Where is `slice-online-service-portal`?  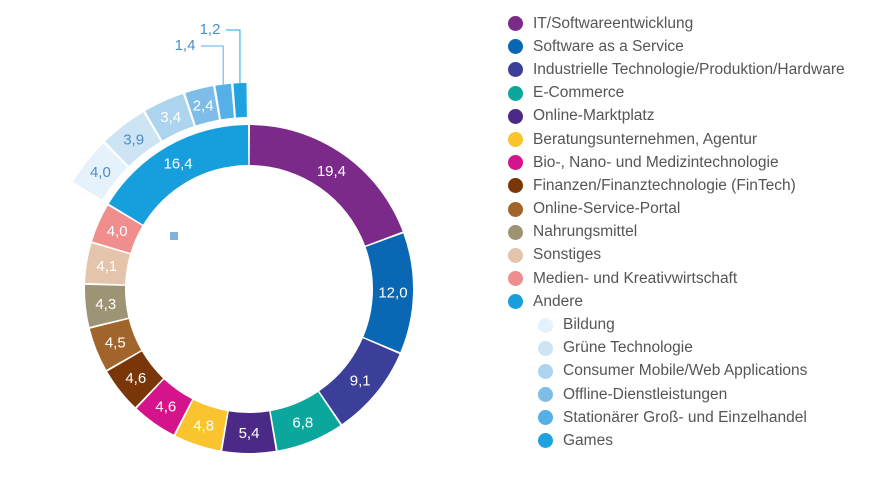 slice-online-service-portal is located at coordinates (115, 344).